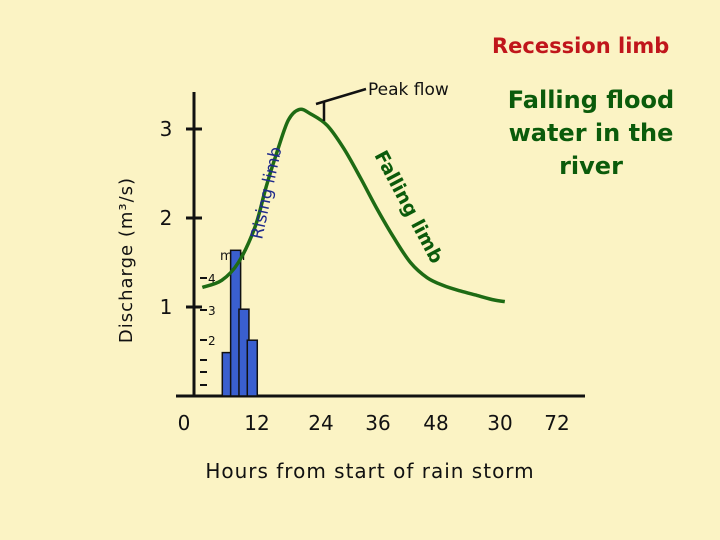 Image resolution: width=720 pixels, height=540 pixels. What do you see at coordinates (252, 368) in the screenshot?
I see `rainfall-bar` at bounding box center [252, 368].